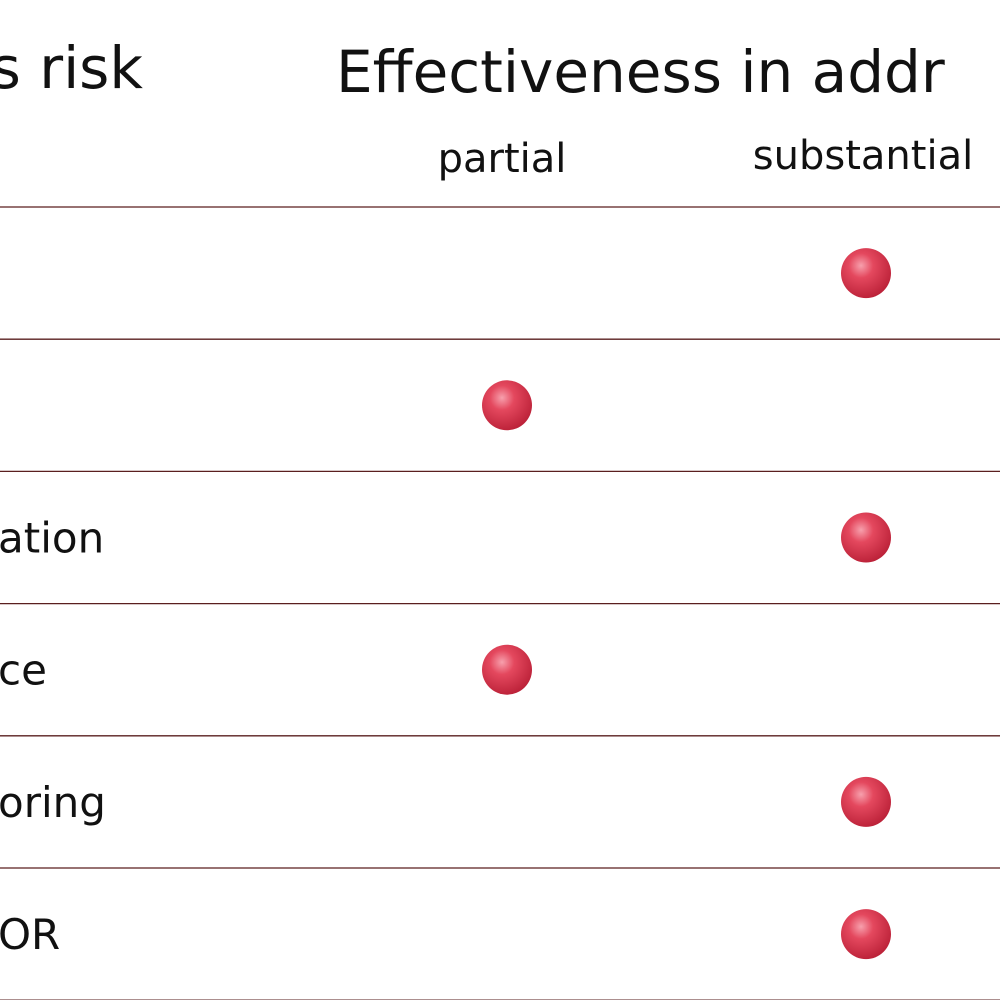 The height and width of the screenshot is (1000, 1000). What do you see at coordinates (30, 934) in the screenshot?
I see `row-label: OR` at bounding box center [30, 934].